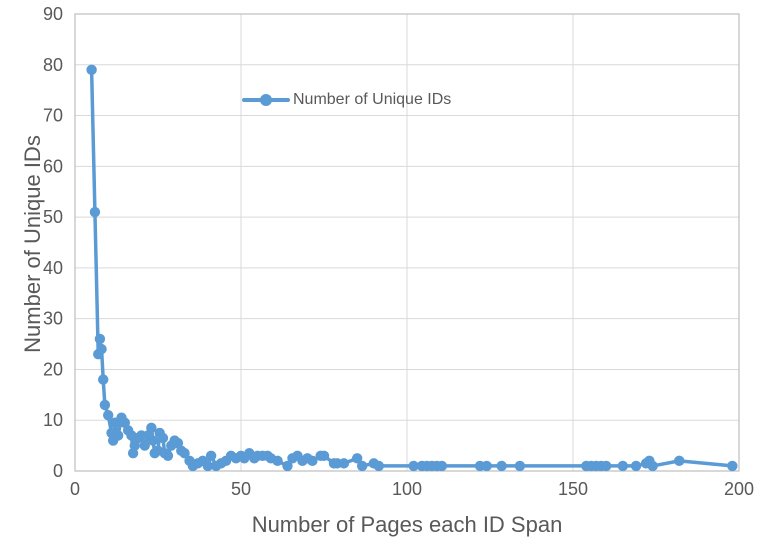 The width and height of the screenshot is (760, 556). What do you see at coordinates (53, 116) in the screenshot?
I see `y-tick-label: 70` at bounding box center [53, 116].